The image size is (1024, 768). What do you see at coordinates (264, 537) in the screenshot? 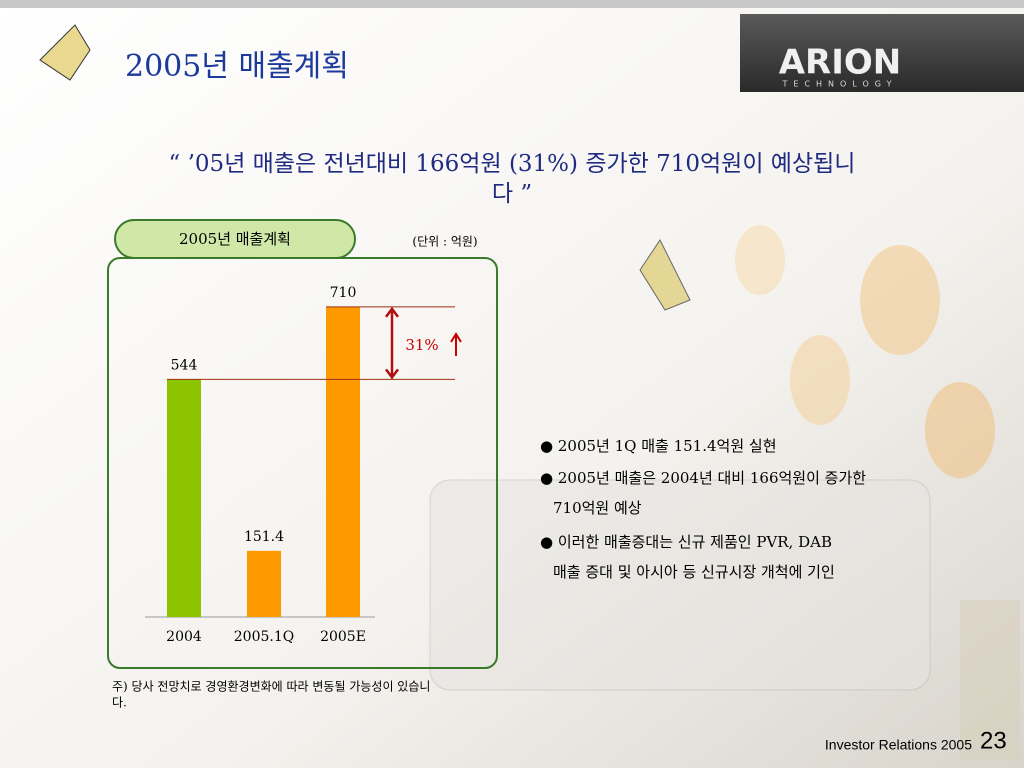
I see `value-label: 151.4` at bounding box center [264, 537].